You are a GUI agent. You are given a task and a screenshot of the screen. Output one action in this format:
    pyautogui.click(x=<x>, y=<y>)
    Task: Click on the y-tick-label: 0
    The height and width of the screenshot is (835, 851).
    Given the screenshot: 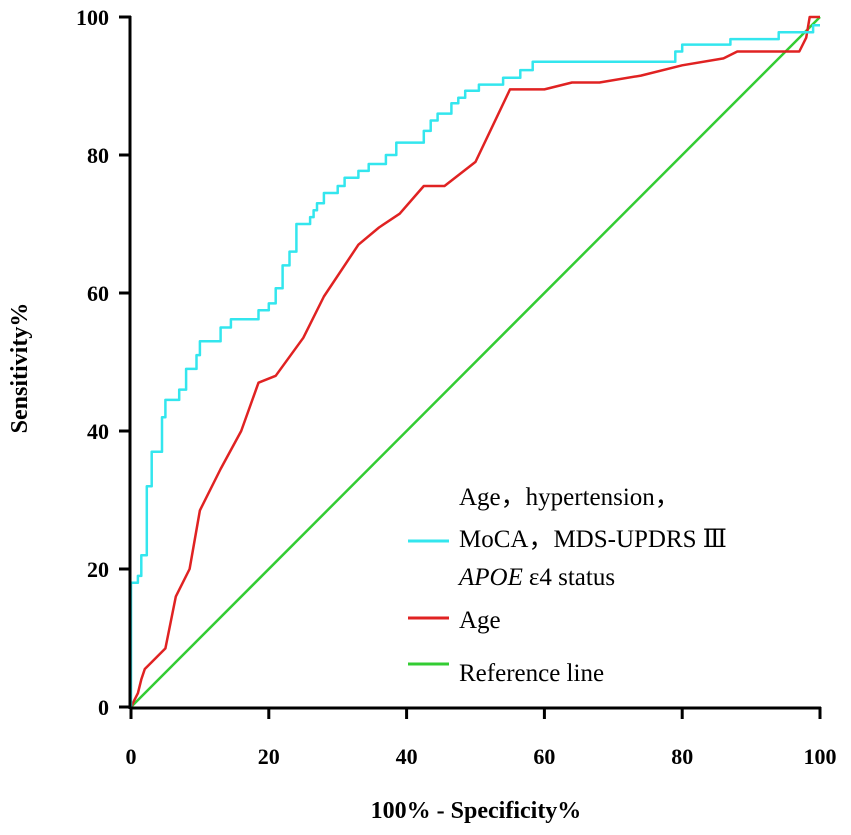 What is the action you would take?
    pyautogui.click(x=103, y=707)
    